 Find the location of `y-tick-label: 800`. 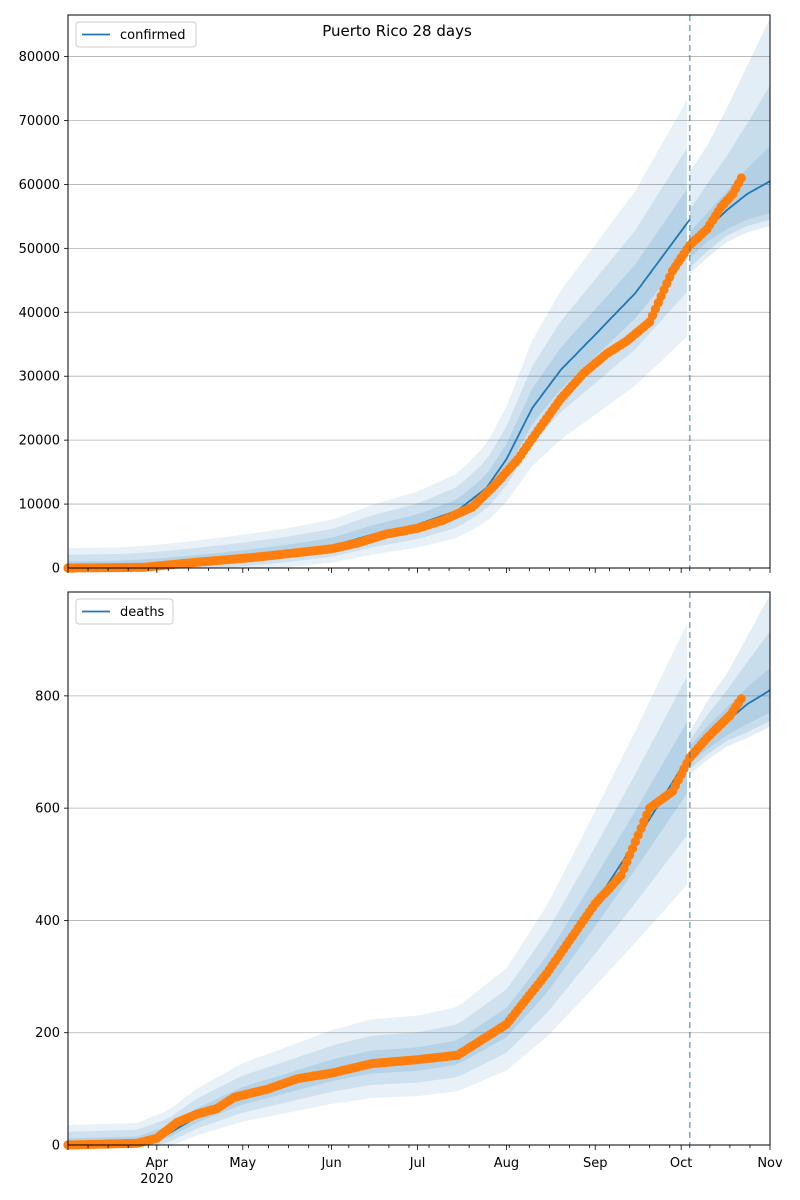

y-tick-label: 800 is located at coordinates (47, 696).